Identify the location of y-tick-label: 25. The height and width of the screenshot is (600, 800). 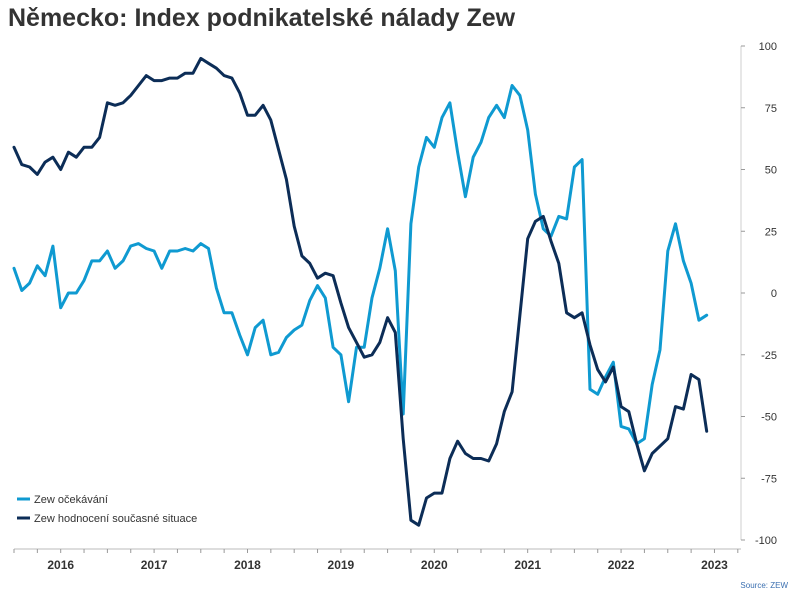
(771, 232).